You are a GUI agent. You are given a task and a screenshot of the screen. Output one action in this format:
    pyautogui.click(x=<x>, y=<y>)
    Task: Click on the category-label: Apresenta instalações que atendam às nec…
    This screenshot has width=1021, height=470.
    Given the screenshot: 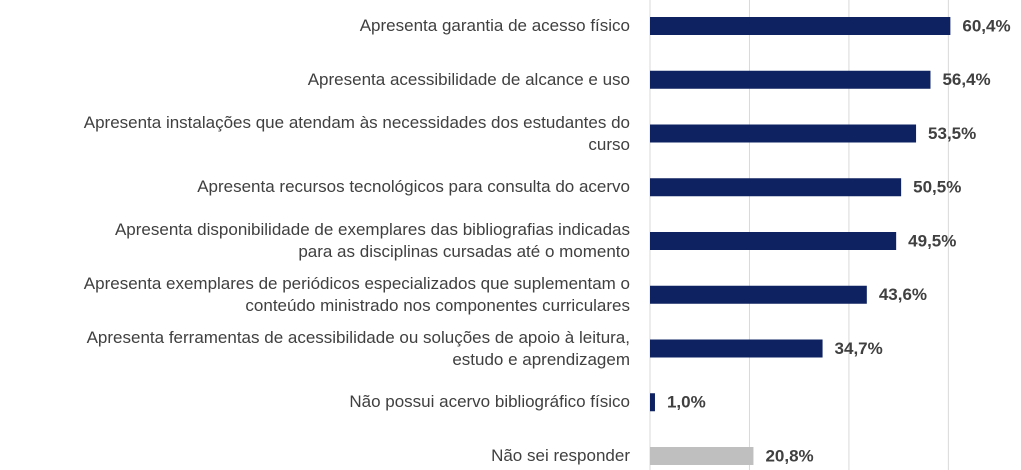 What is the action you would take?
    pyautogui.click(x=356, y=133)
    